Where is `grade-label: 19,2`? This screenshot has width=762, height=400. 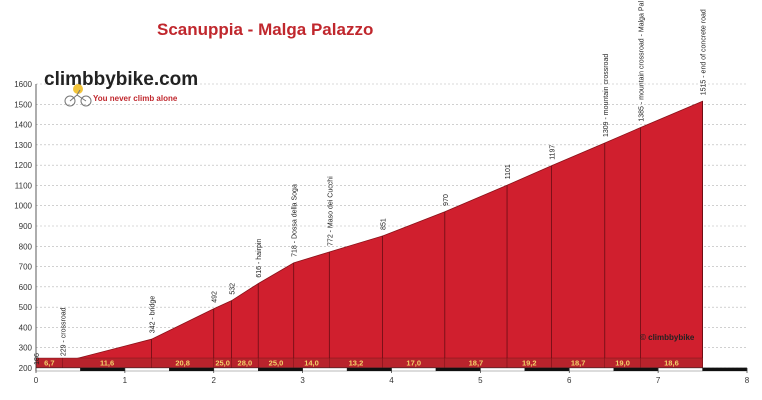 grade-label: 19,2 is located at coordinates (529, 363).